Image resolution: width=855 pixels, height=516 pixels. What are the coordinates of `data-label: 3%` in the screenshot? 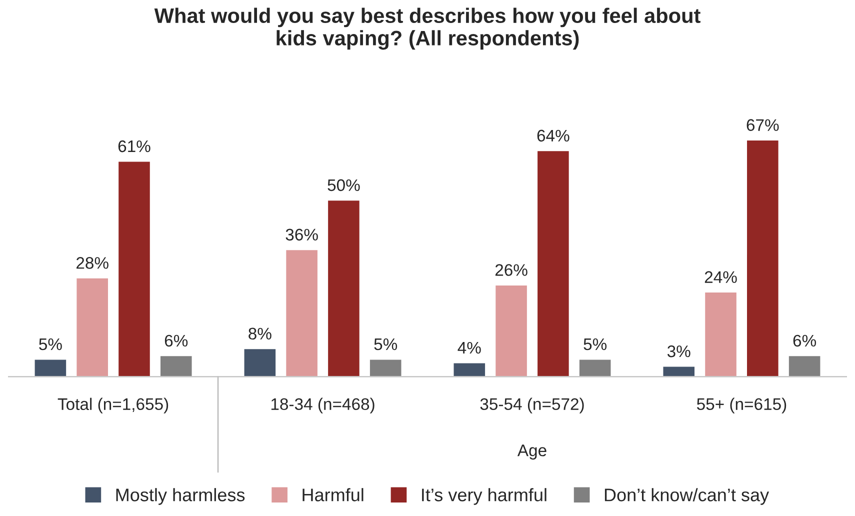 It's located at (678, 351).